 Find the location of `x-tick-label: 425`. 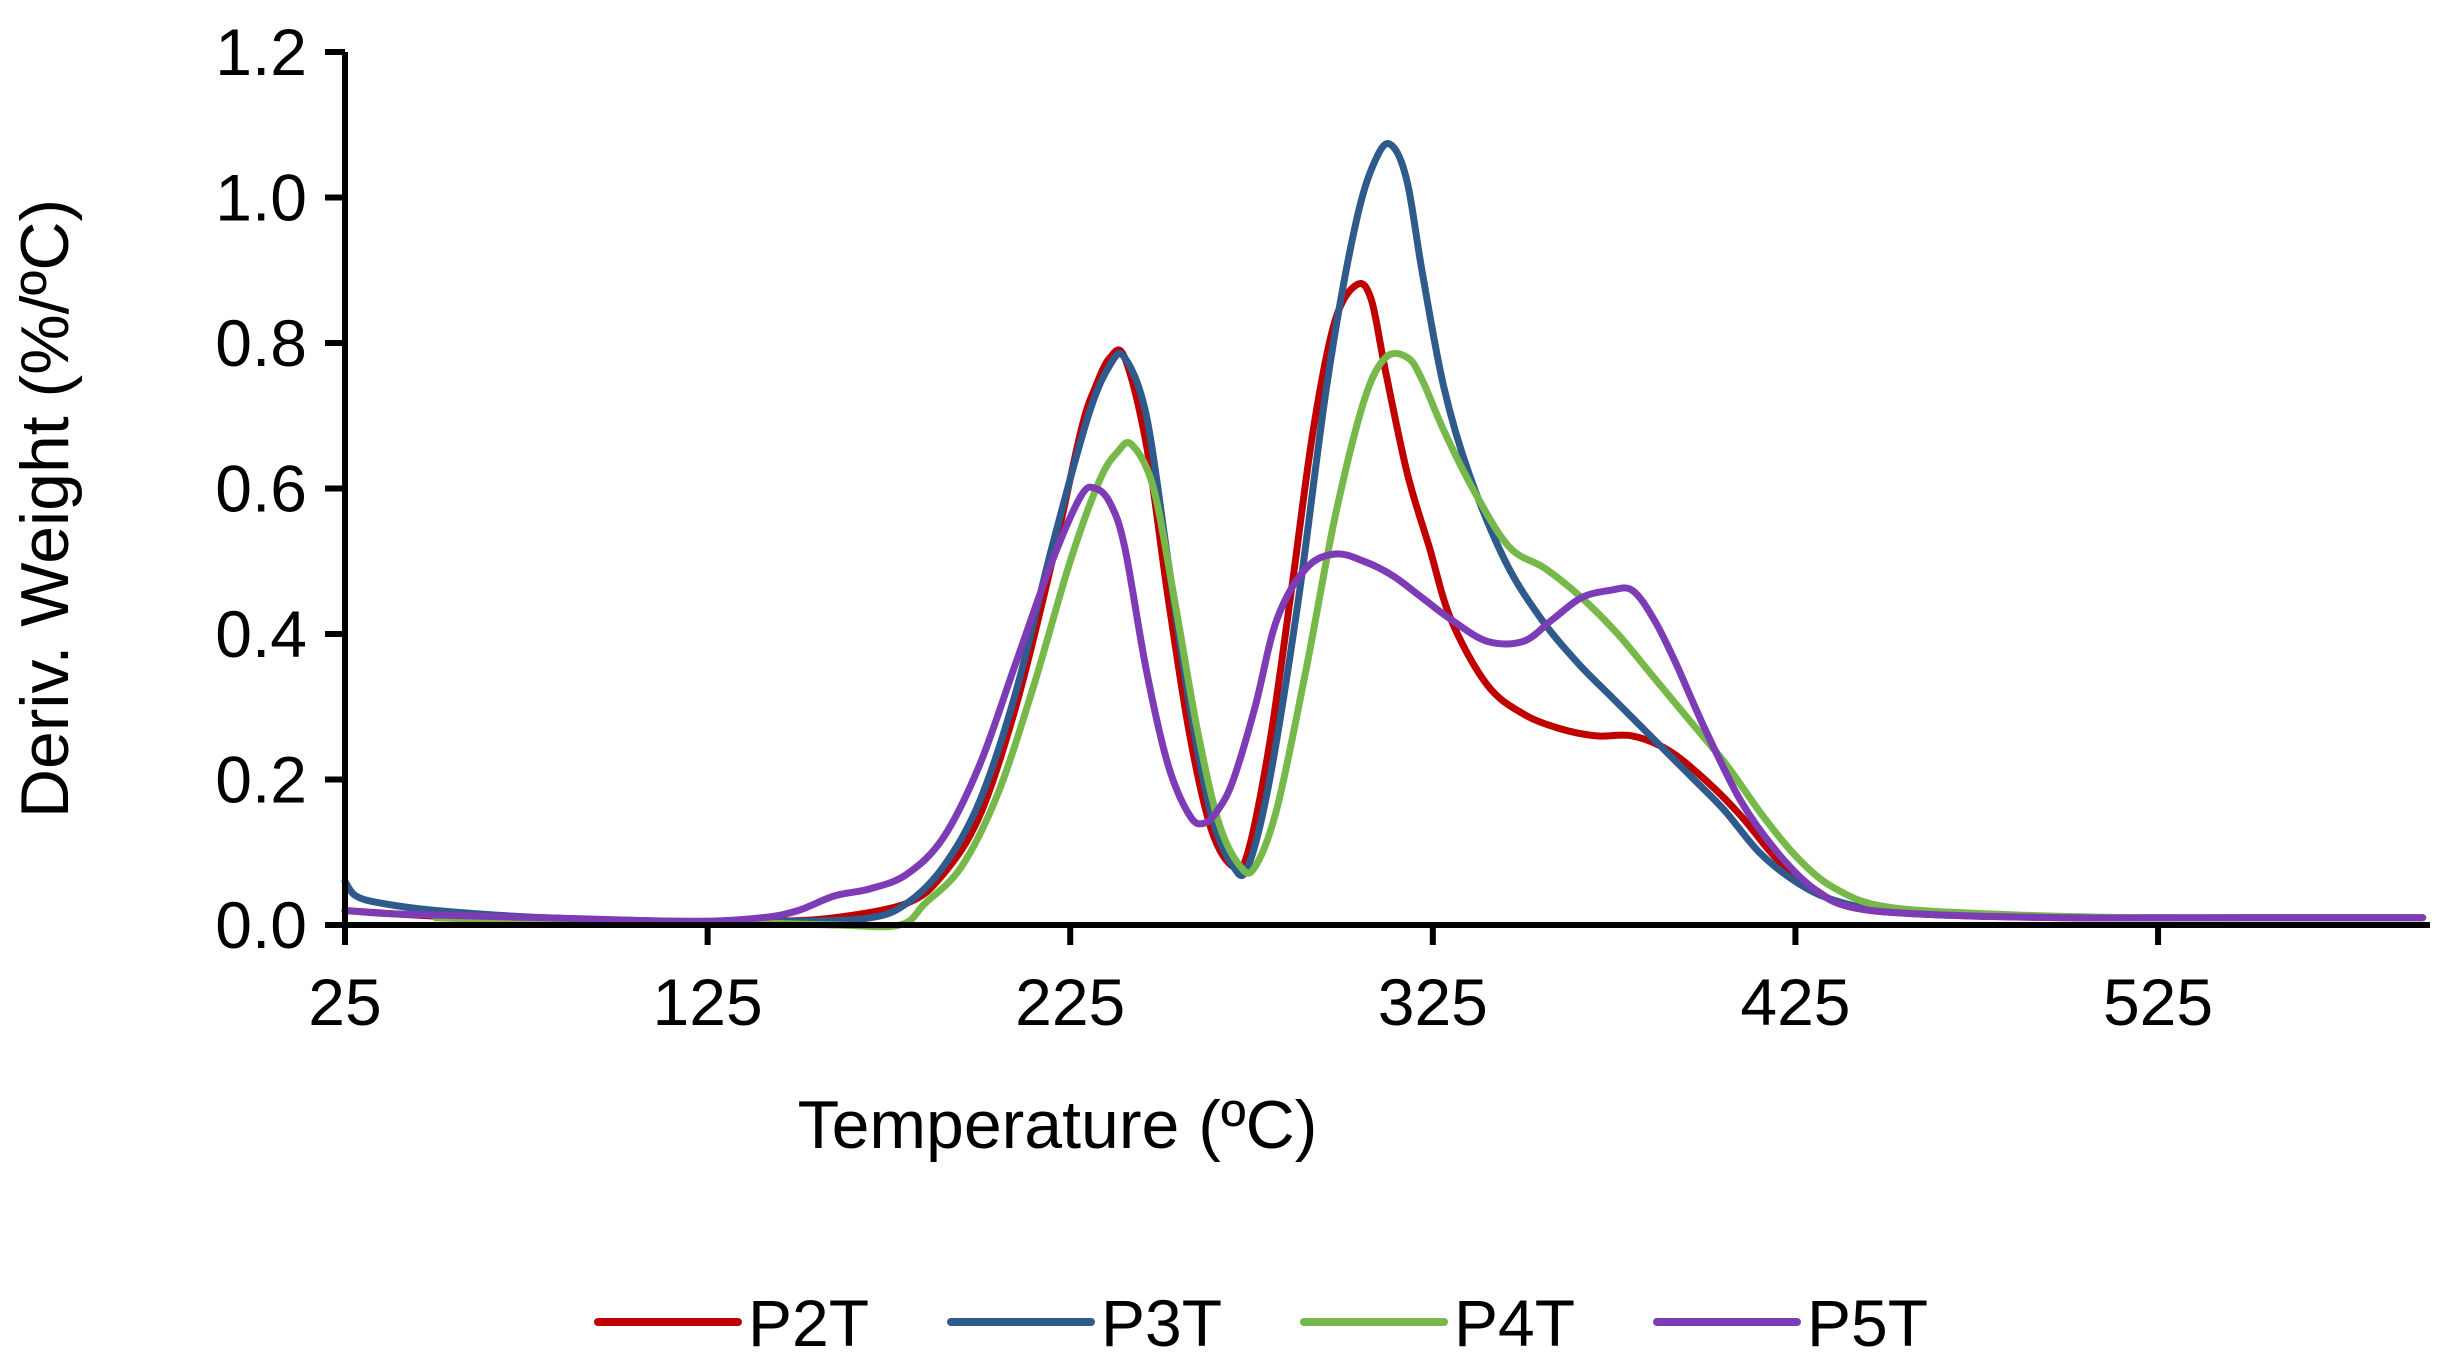

x-tick-label: 425 is located at coordinates (1795, 1002).